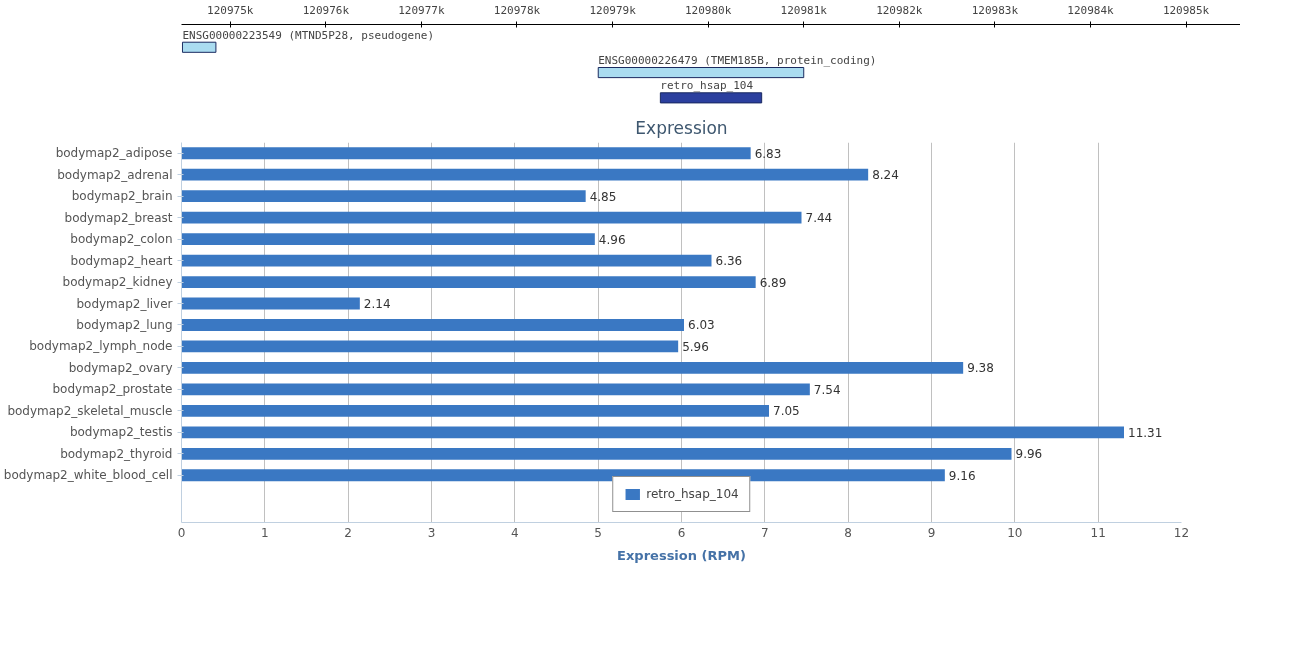 This screenshot has width=1291, height=646. What do you see at coordinates (885, 175) in the screenshot?
I see `data-label: 8.24` at bounding box center [885, 175].